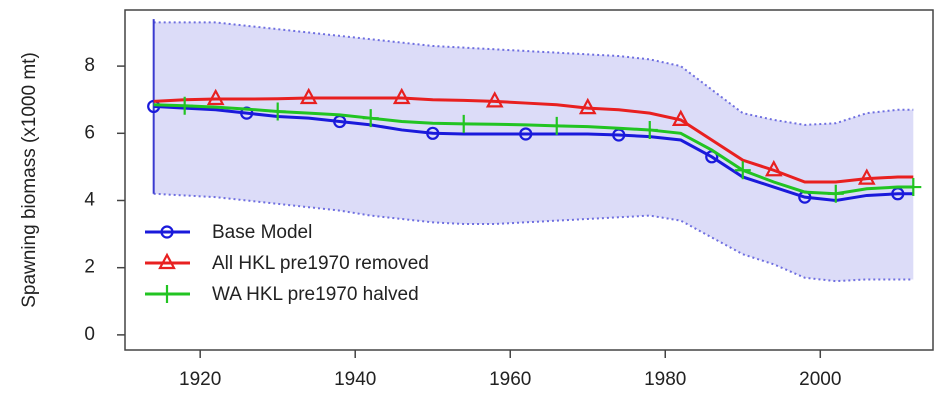 This screenshot has height=413, width=938. Describe the element at coordinates (315, 294) in the screenshot. I see `legend-label: WA HKL pre1970 halved` at that location.